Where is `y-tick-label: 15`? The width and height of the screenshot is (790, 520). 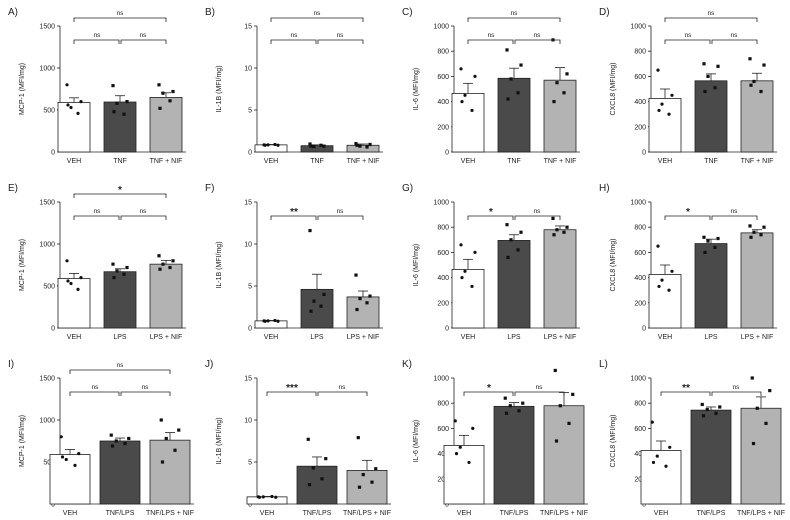
y-tick-label: 15 is located at coordinates (248, 27).